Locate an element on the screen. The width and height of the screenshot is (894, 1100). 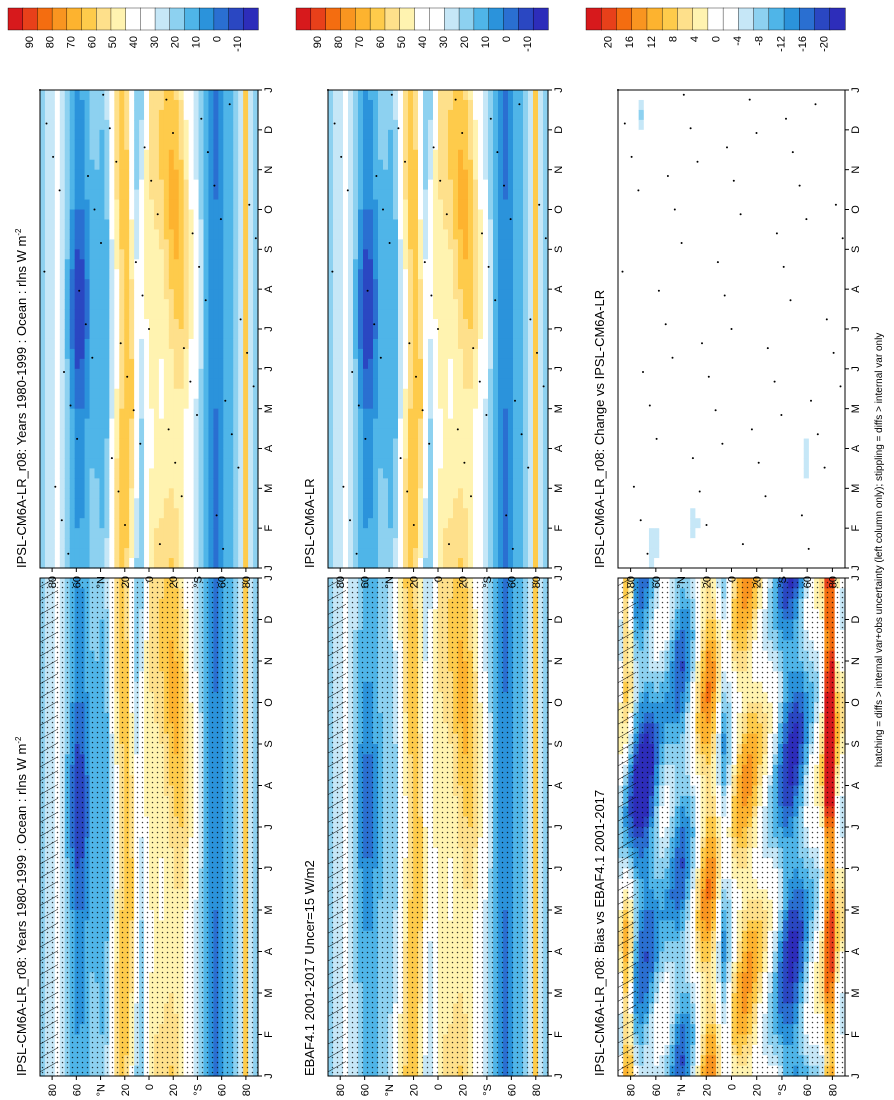
latitude-tick-label: 20 is located at coordinates (126, 1090).